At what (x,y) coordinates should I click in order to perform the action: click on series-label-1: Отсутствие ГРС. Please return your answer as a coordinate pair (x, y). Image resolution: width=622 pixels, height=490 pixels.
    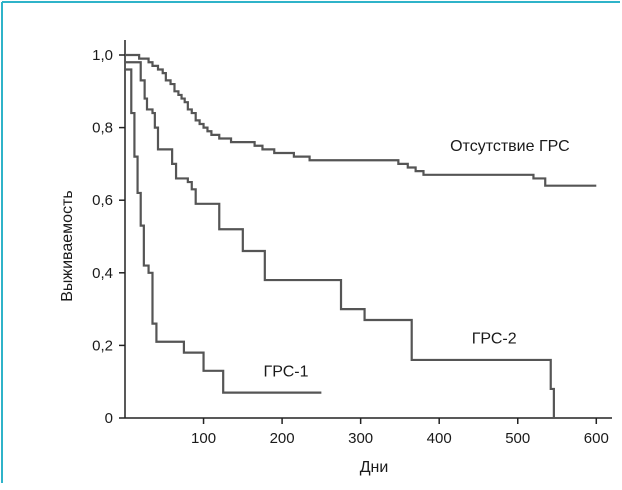
    Looking at the image, I should click on (510, 146).